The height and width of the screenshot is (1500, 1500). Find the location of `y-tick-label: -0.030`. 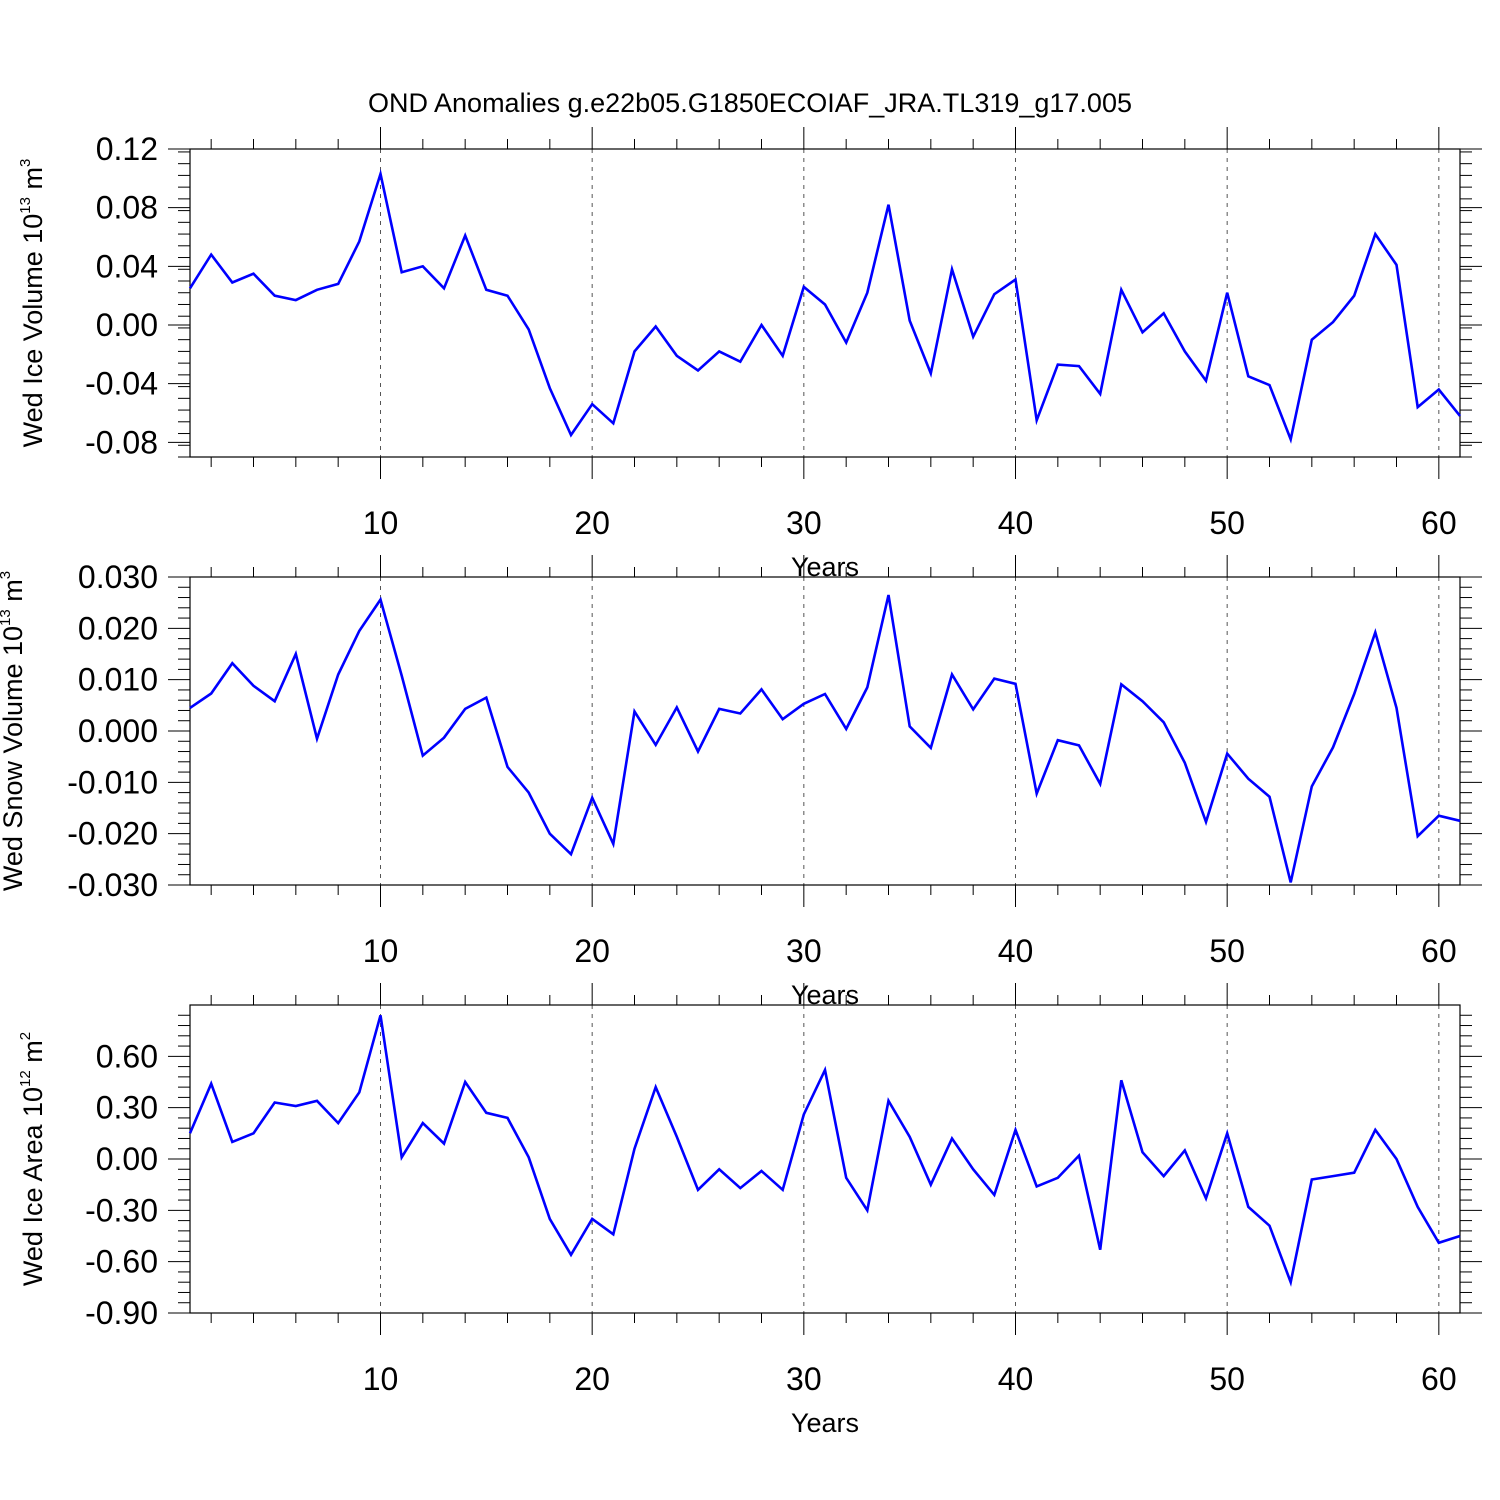

y-tick-label: -0.030 is located at coordinates (112, 885).